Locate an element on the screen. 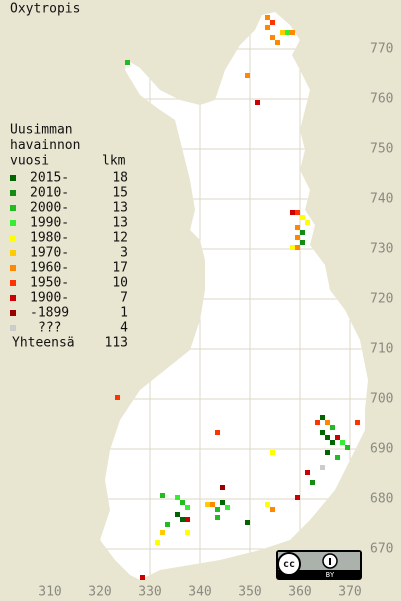  legend-label: 1990- is located at coordinates (49, 223).